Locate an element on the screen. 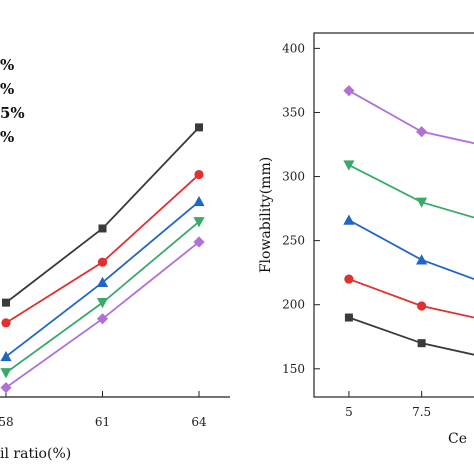 Image resolution: width=474 pixels, height=474 pixels. left-x-tick-label: 58 is located at coordinates (7, 422).